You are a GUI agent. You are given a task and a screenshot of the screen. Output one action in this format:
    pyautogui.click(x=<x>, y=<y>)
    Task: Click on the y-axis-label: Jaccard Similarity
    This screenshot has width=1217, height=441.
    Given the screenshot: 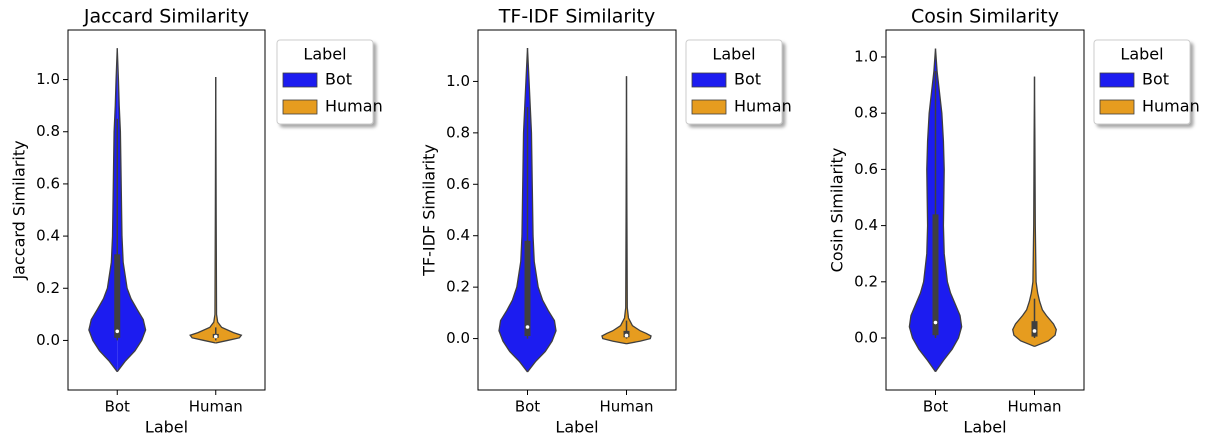 What is the action you would take?
    pyautogui.click(x=19, y=210)
    